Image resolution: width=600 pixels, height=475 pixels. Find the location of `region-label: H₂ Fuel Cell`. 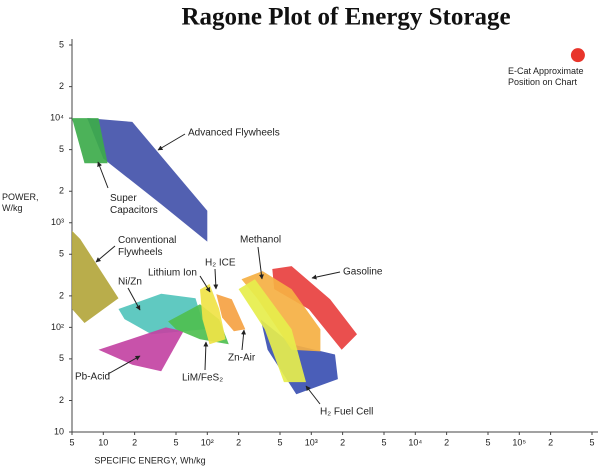

region-label: H₂ Fuel Cell is located at coordinates (346, 412).